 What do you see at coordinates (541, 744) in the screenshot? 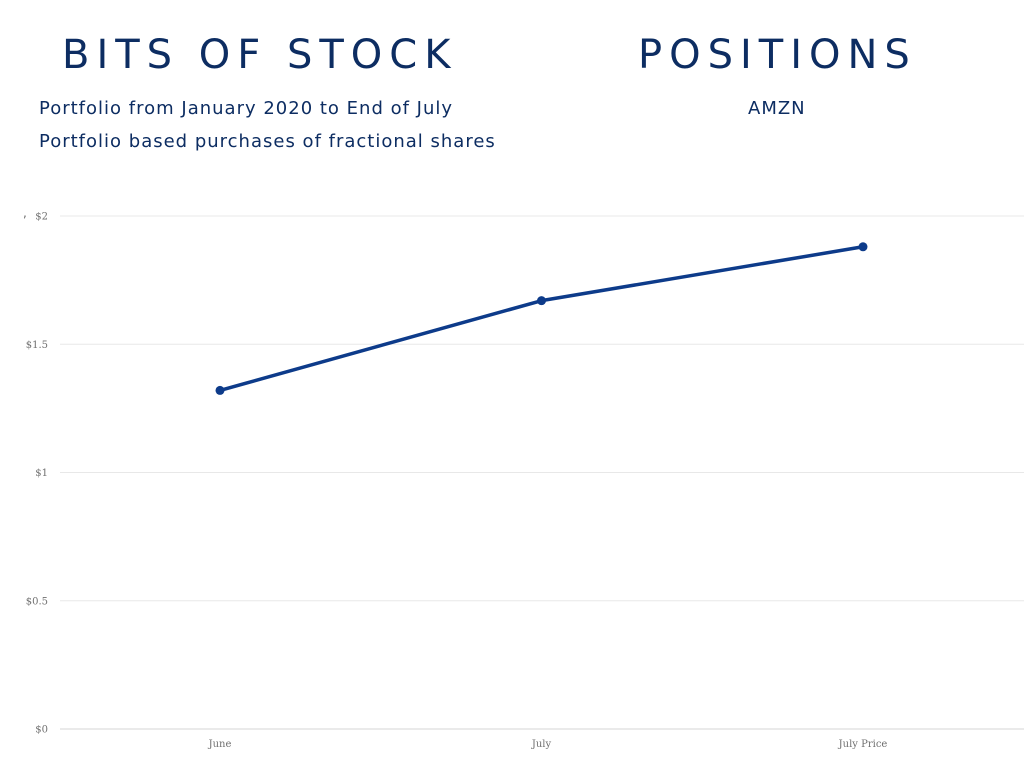
I see `x-tick-label: July` at bounding box center [541, 744].